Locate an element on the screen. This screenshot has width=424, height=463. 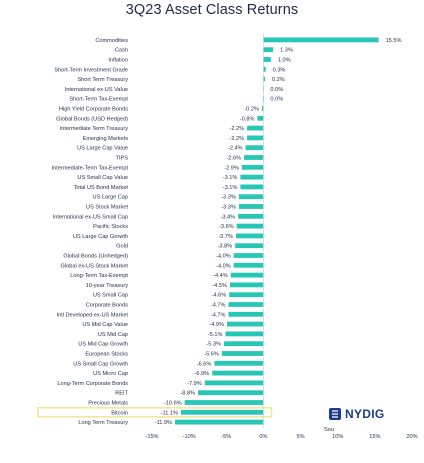
category-label: Short-Term Tax-Exempt is located at coordinates (98, 100).